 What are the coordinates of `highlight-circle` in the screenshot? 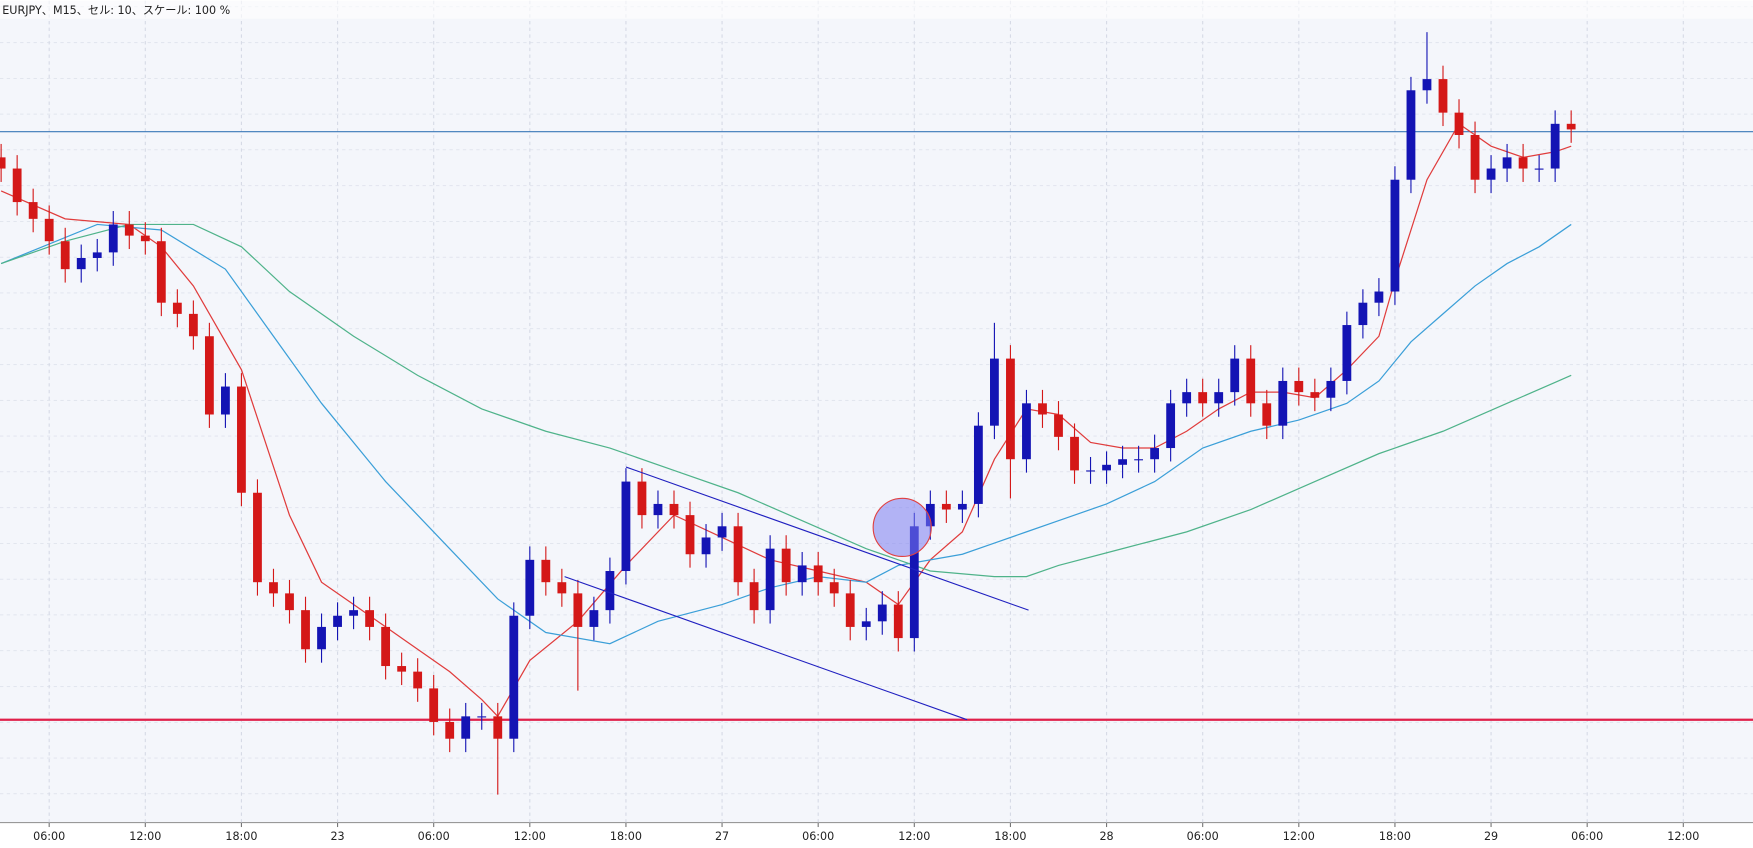 It's located at (902, 527).